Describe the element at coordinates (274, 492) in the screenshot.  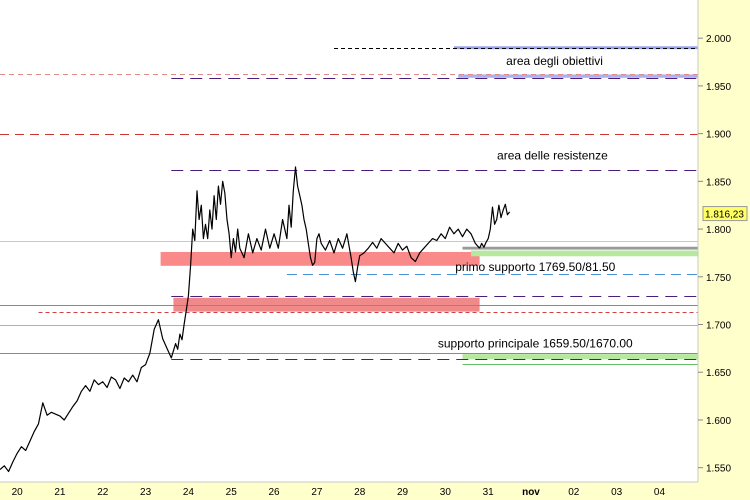
I see `x-tick-label-6: 26` at that location.